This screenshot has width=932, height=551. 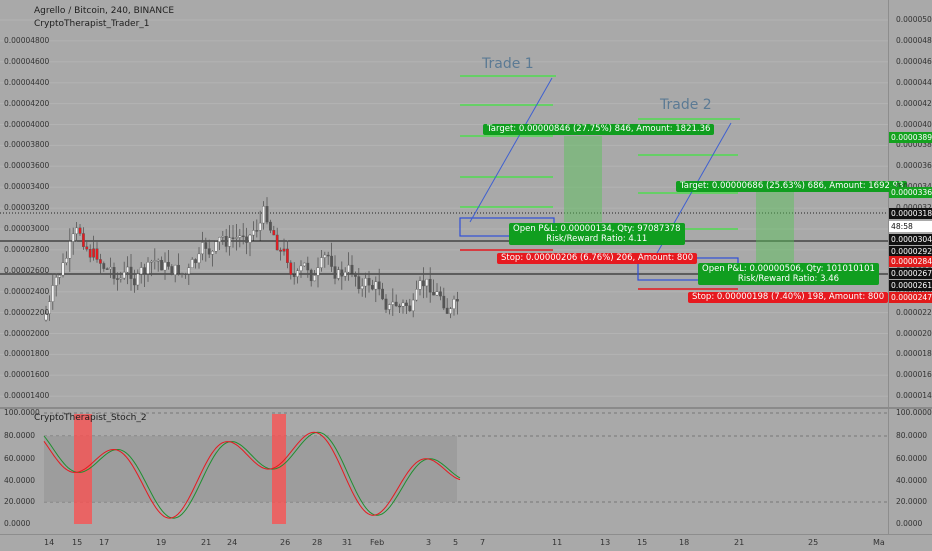 What do you see at coordinates (27, 103) in the screenshot?
I see `price-axis-tick-left: 0.00004200` at bounding box center [27, 103].